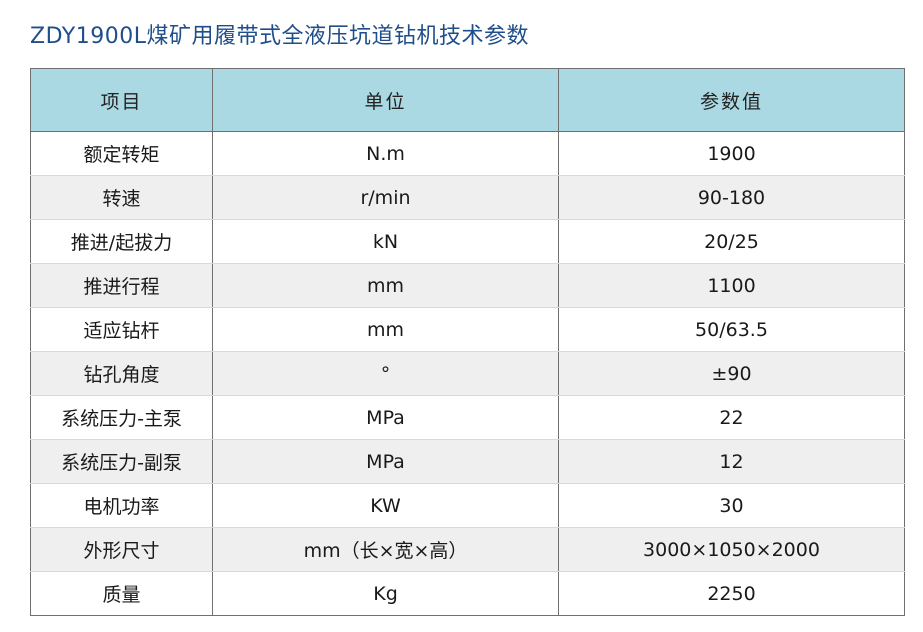 The height and width of the screenshot is (632, 923). What do you see at coordinates (121, 593) in the screenshot?
I see `cell-item: 质量` at bounding box center [121, 593].